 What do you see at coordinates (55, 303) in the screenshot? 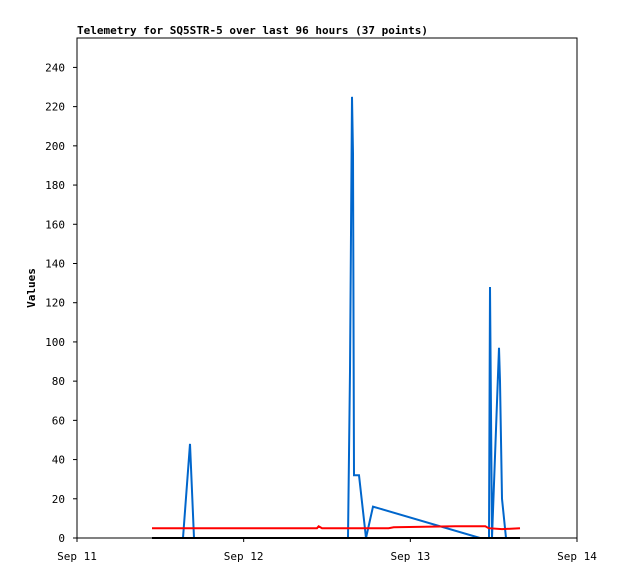
I see `y-tick-label: 120` at bounding box center [55, 303].